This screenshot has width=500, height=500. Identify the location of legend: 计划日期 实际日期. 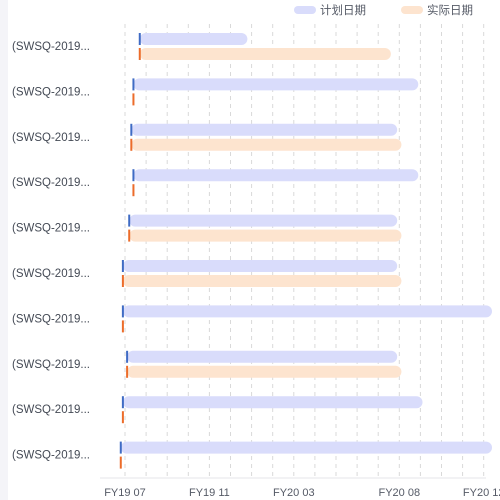
(383, 10).